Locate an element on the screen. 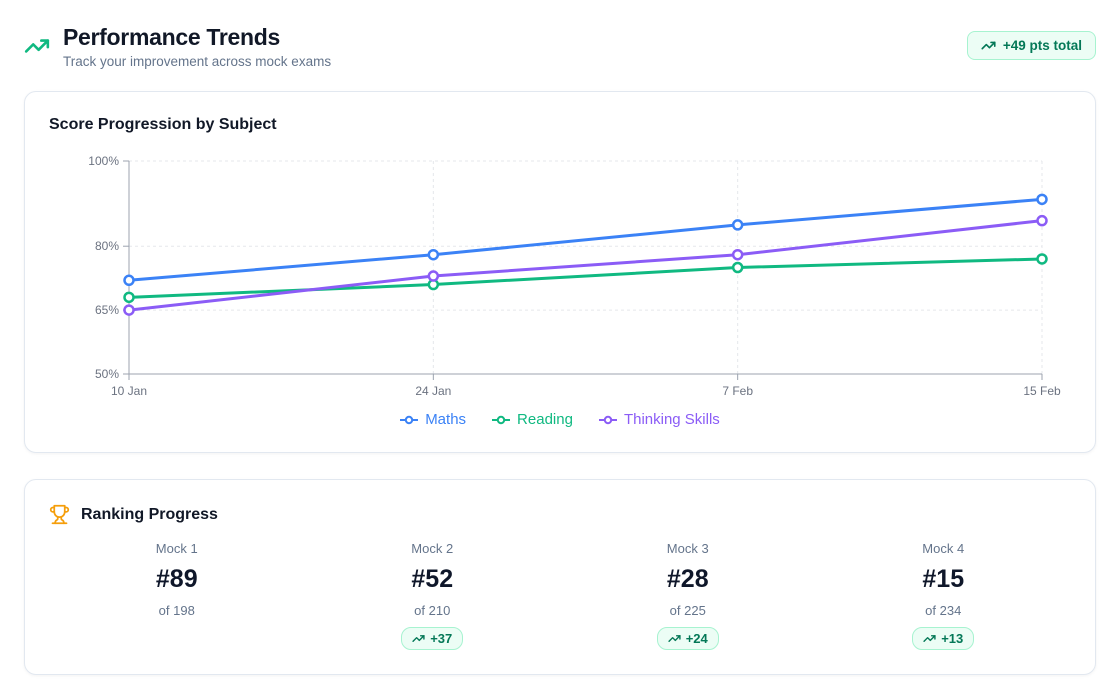 The height and width of the screenshot is (700, 1120). rank-change-value: +37 is located at coordinates (441, 638).